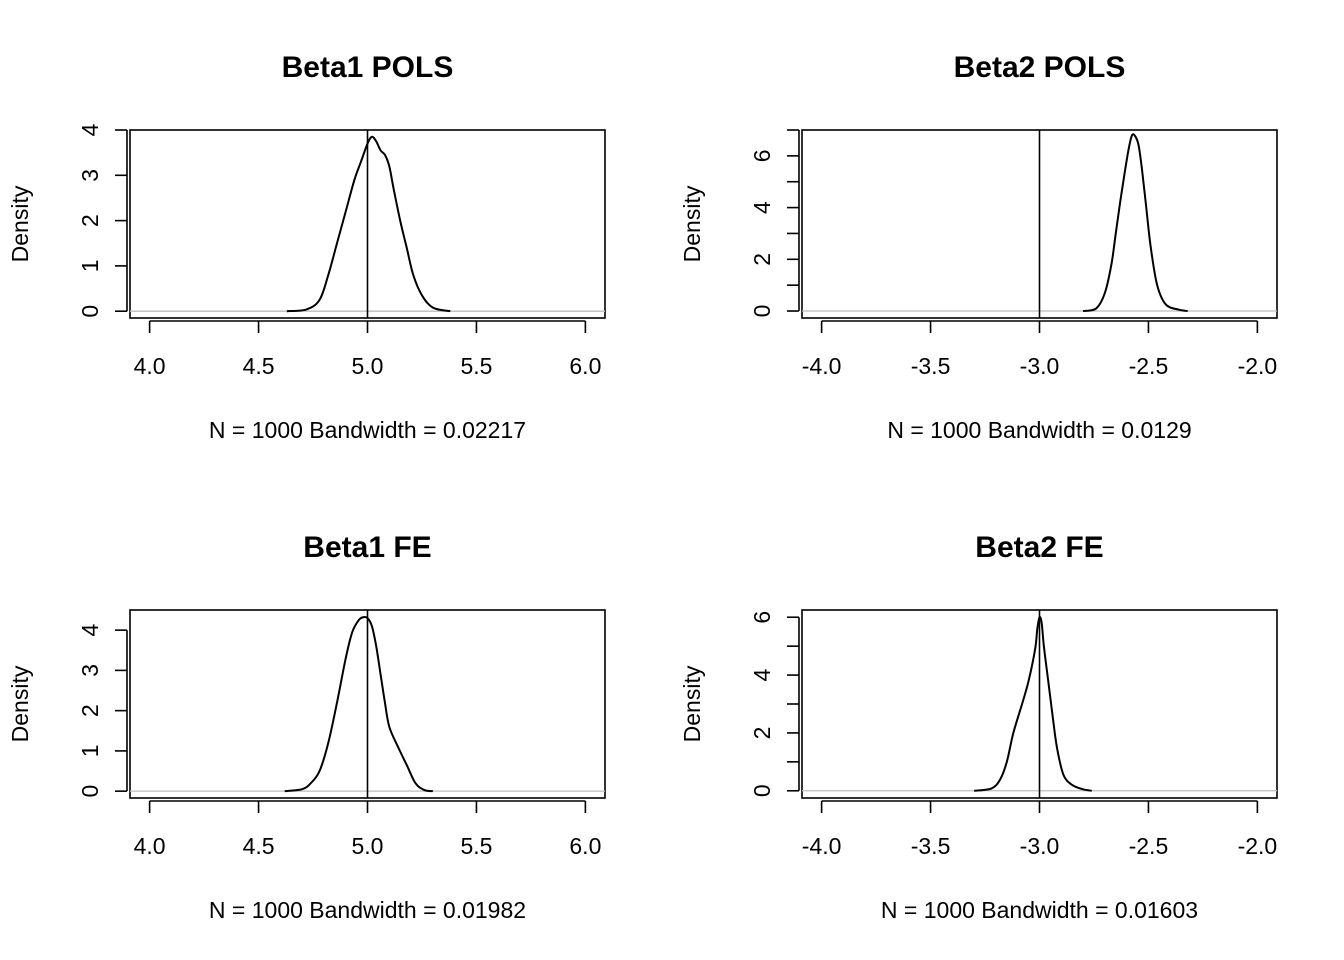 The height and width of the screenshot is (960, 1344). What do you see at coordinates (1135, 223) in the screenshot?
I see `density-curve-beta2-pols` at bounding box center [1135, 223].